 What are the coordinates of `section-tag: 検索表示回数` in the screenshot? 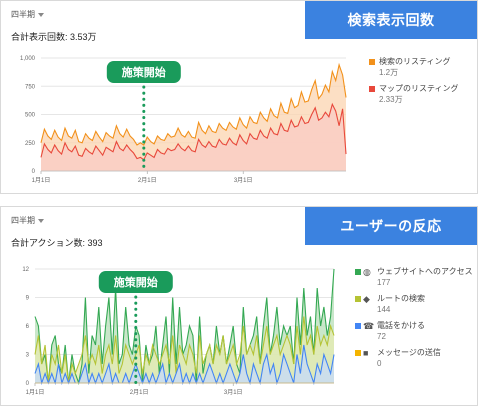 It's located at (391, 20).